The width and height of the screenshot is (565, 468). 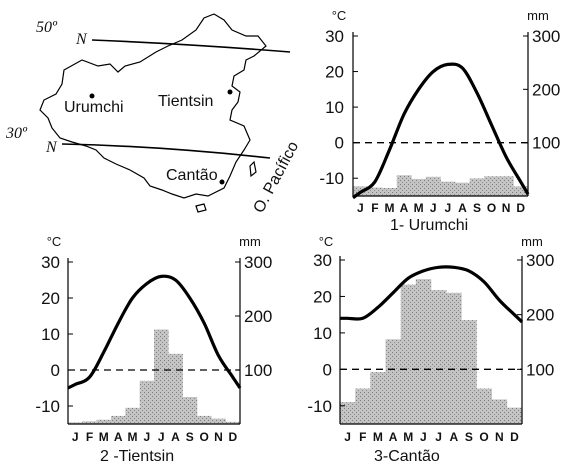 I want to click on lat-letter-30: N, so click(x=51, y=147).